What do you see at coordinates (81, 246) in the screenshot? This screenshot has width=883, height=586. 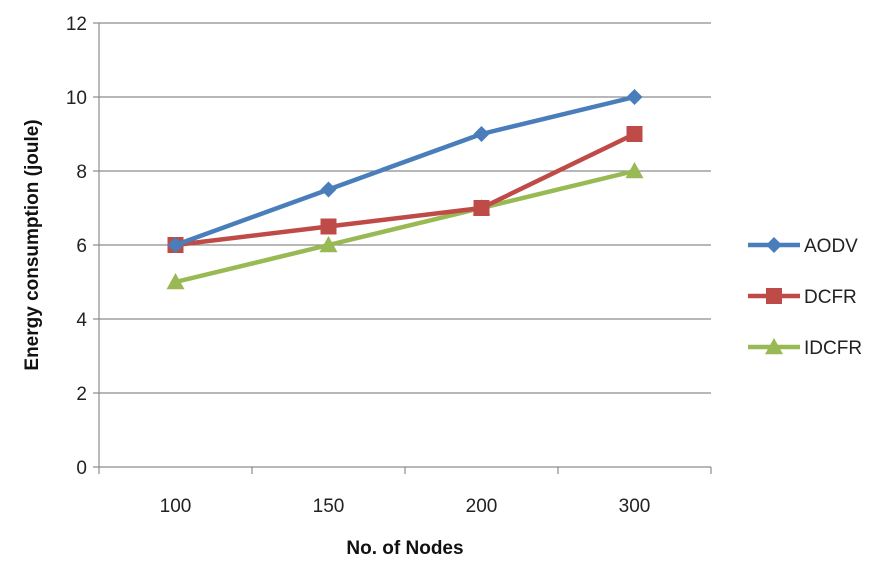 I see `y-tick-label: 6` at bounding box center [81, 246].